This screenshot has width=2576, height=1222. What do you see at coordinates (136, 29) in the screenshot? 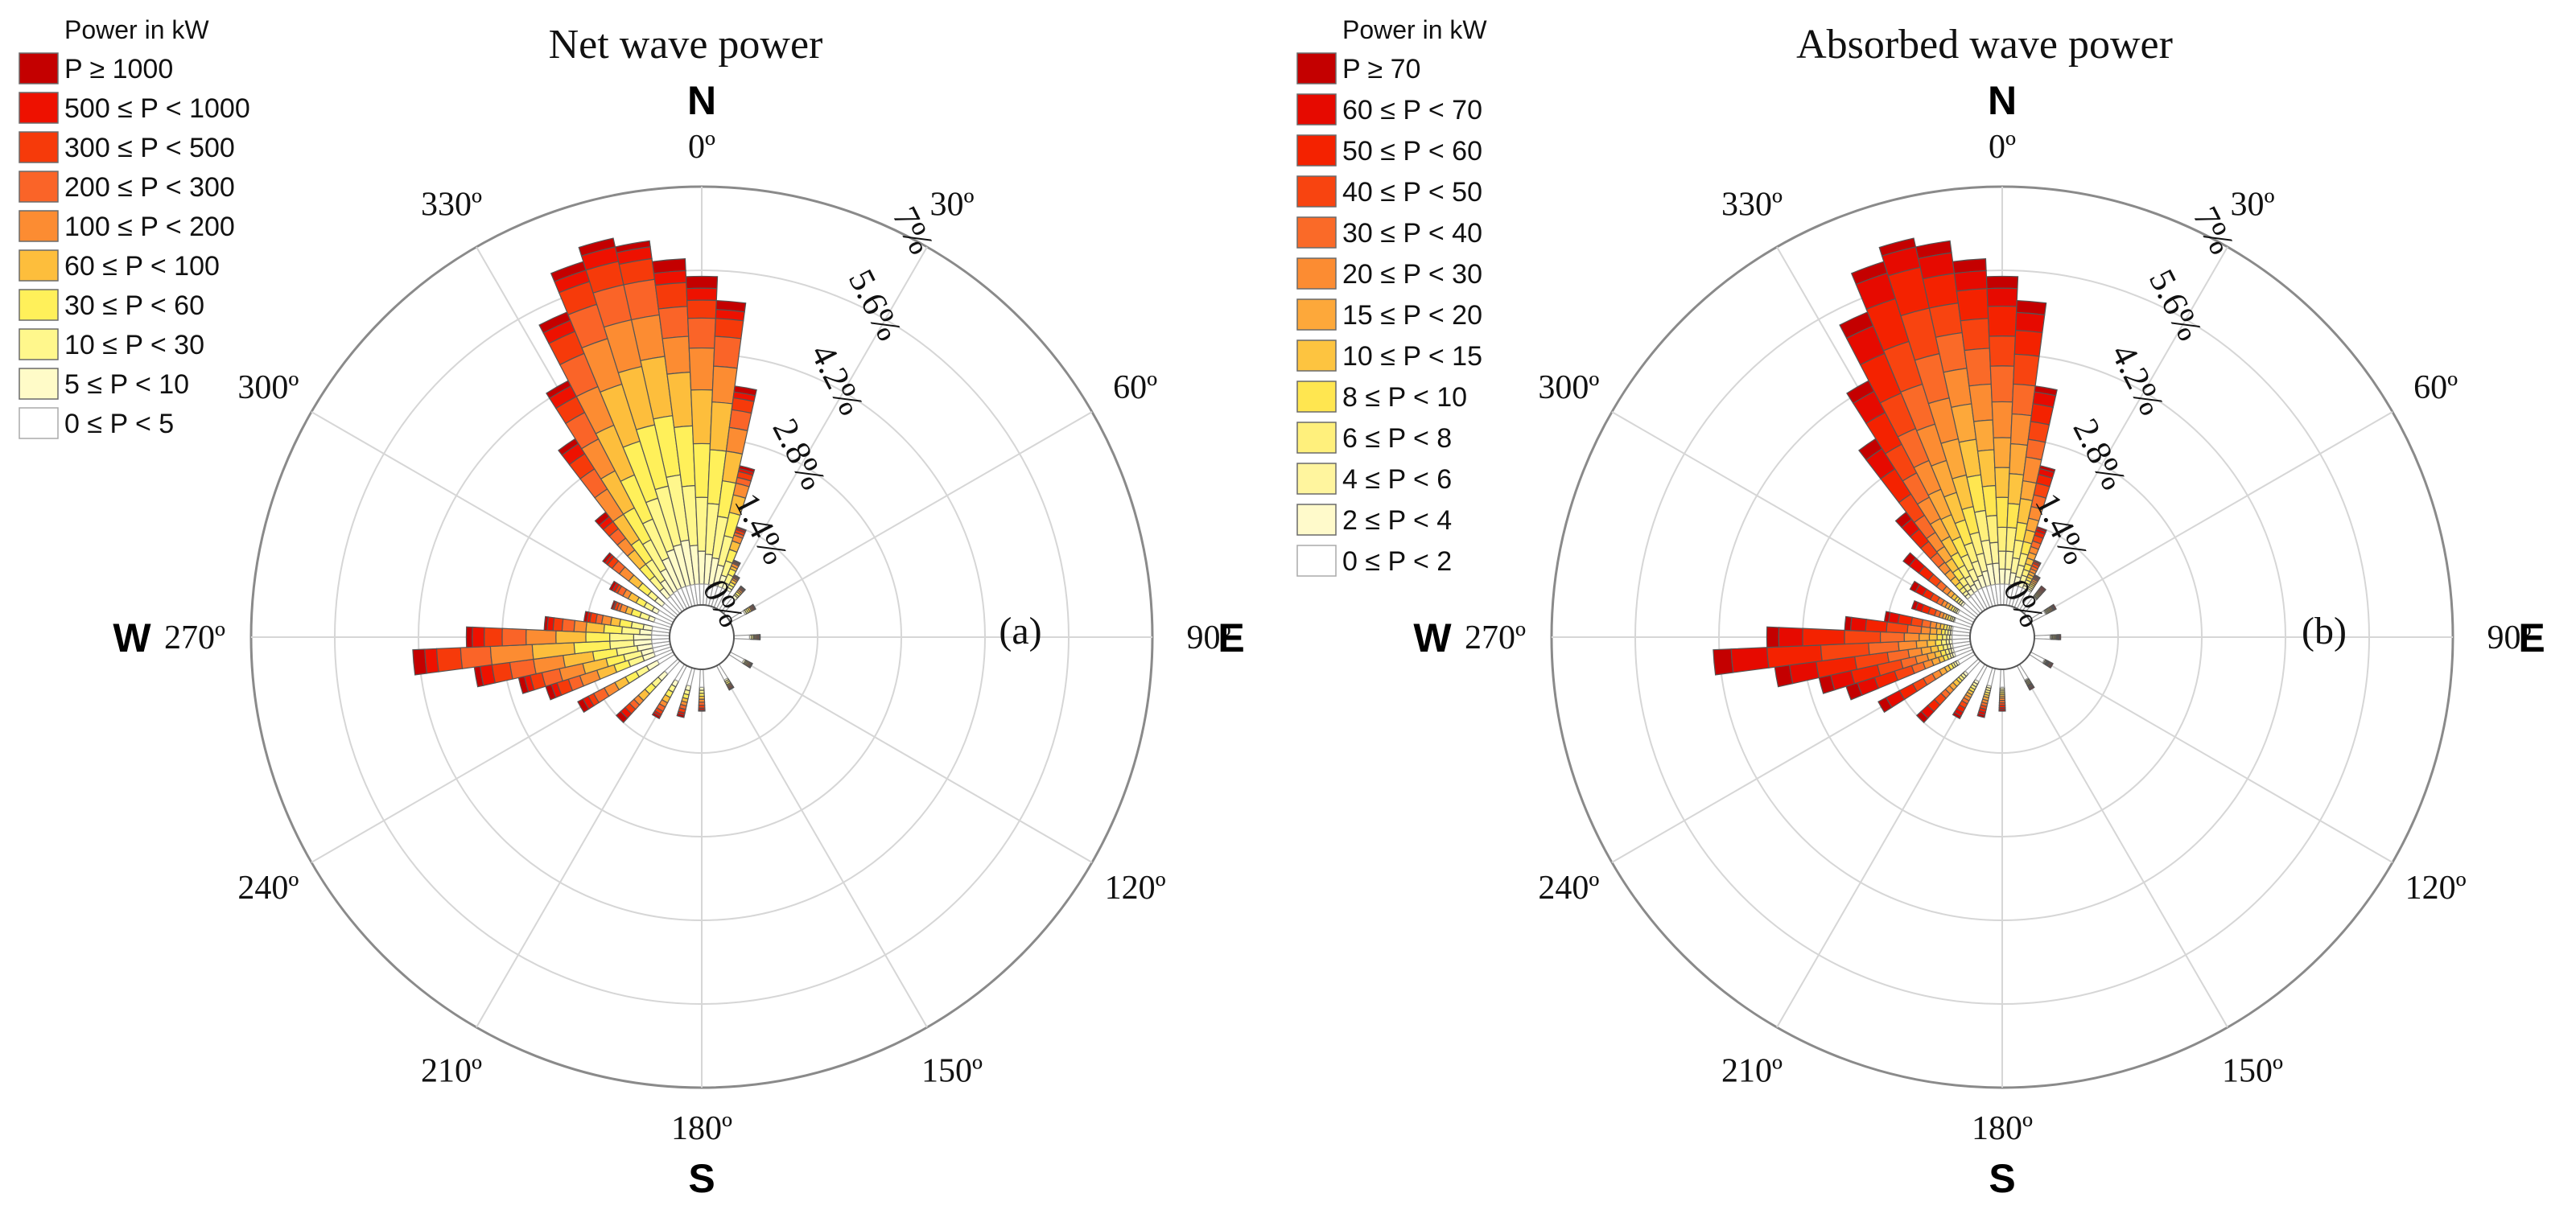
I see `legend-title: Power in kW` at bounding box center [136, 29].